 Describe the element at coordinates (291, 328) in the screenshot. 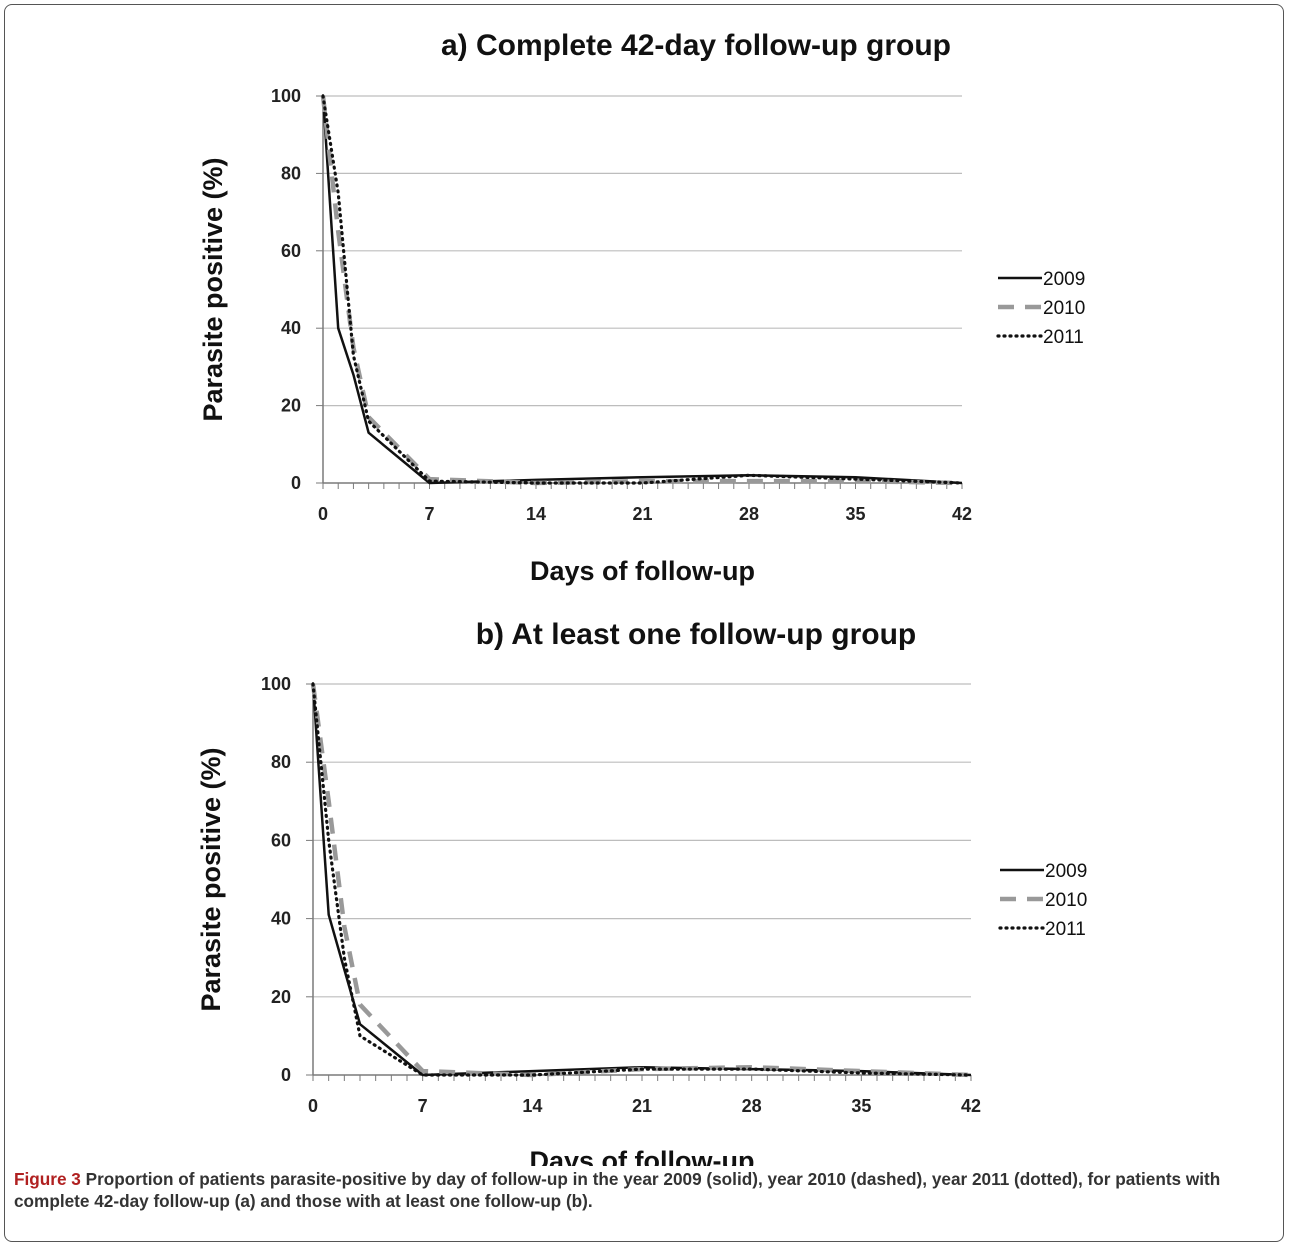

I see `chart-a-ytick-40: 40` at that location.